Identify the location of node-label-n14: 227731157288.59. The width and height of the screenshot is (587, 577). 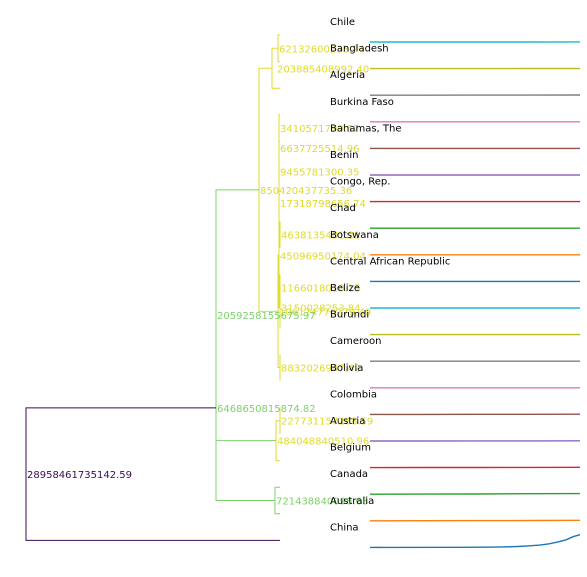
(327, 422).